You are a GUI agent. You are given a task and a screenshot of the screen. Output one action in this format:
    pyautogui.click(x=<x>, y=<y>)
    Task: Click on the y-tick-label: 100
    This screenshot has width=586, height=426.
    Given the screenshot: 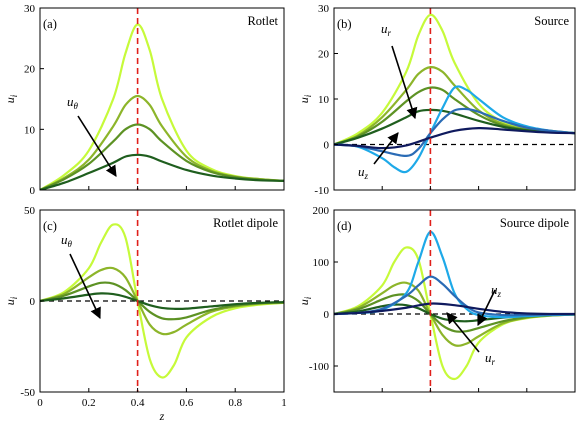 What is the action you would take?
    pyautogui.click(x=321, y=263)
    